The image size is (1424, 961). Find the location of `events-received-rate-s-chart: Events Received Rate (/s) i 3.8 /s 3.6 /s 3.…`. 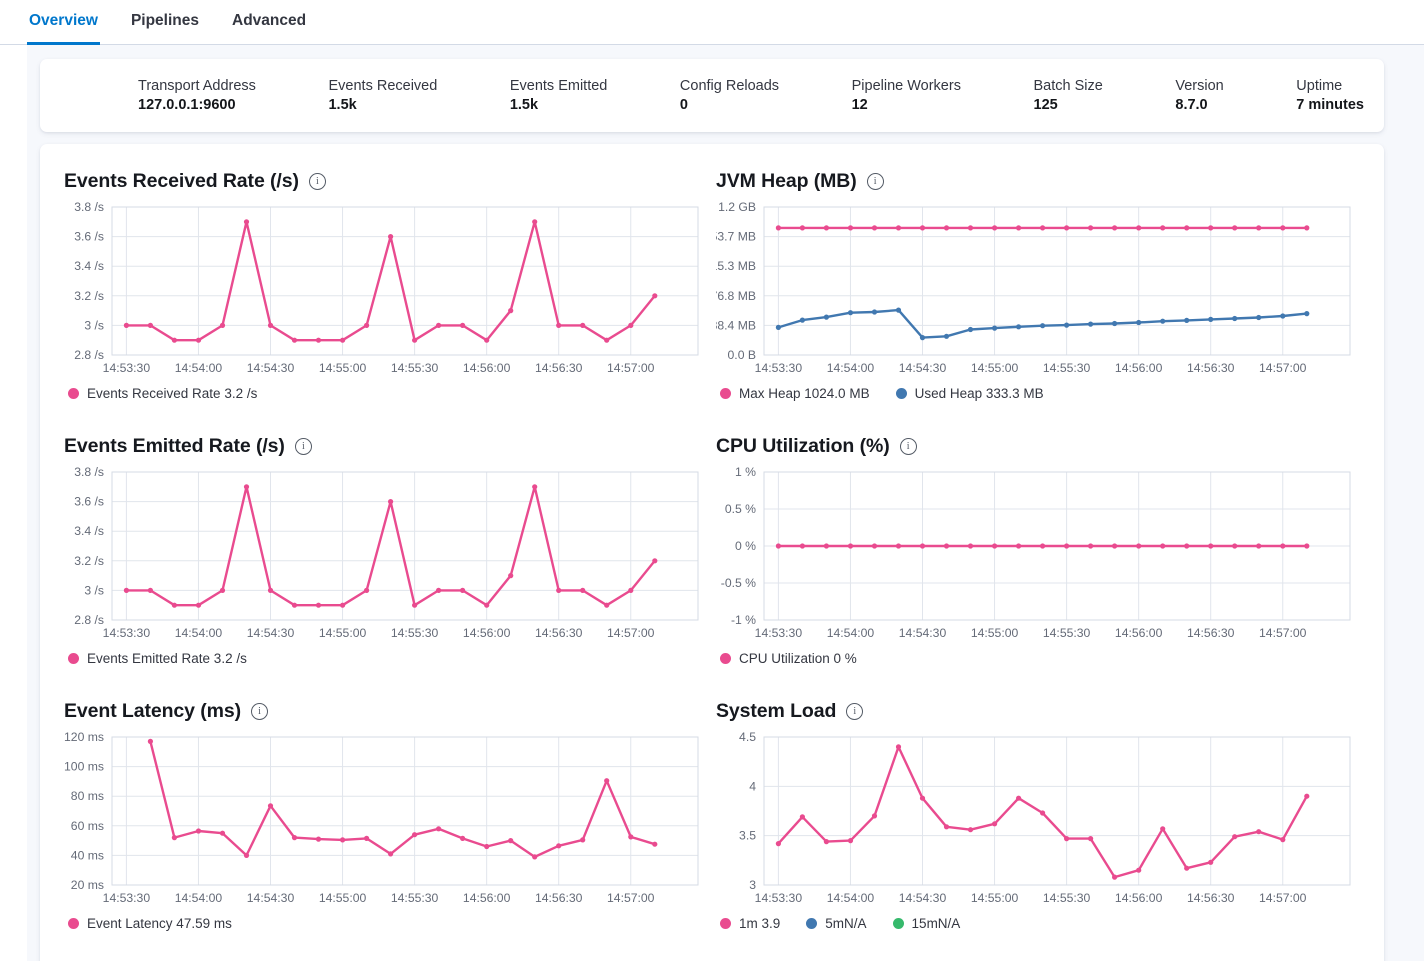

events-received-rate-s-chart: Events Received Rate (/s) i 3.8 /s 3.6 /s 3.… is located at coordinates (386, 285).